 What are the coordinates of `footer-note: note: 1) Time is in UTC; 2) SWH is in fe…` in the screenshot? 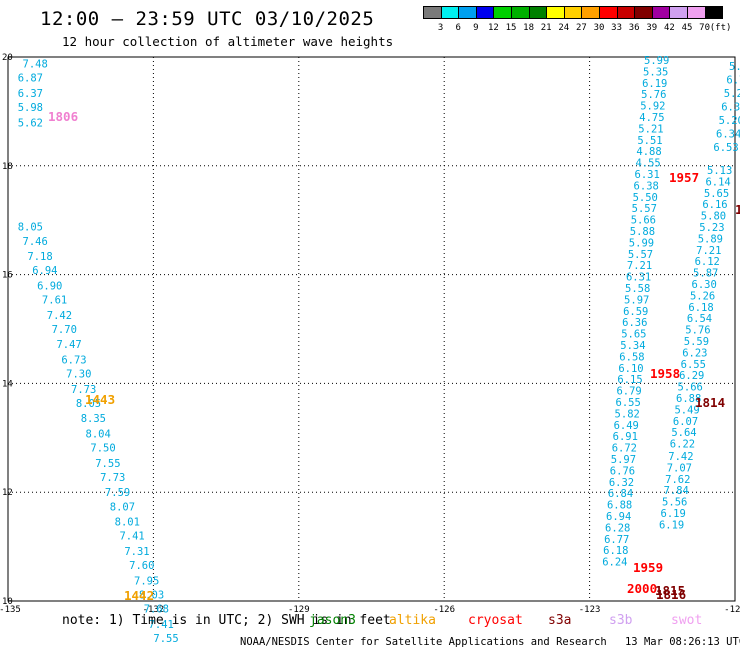 It's located at (226, 620).